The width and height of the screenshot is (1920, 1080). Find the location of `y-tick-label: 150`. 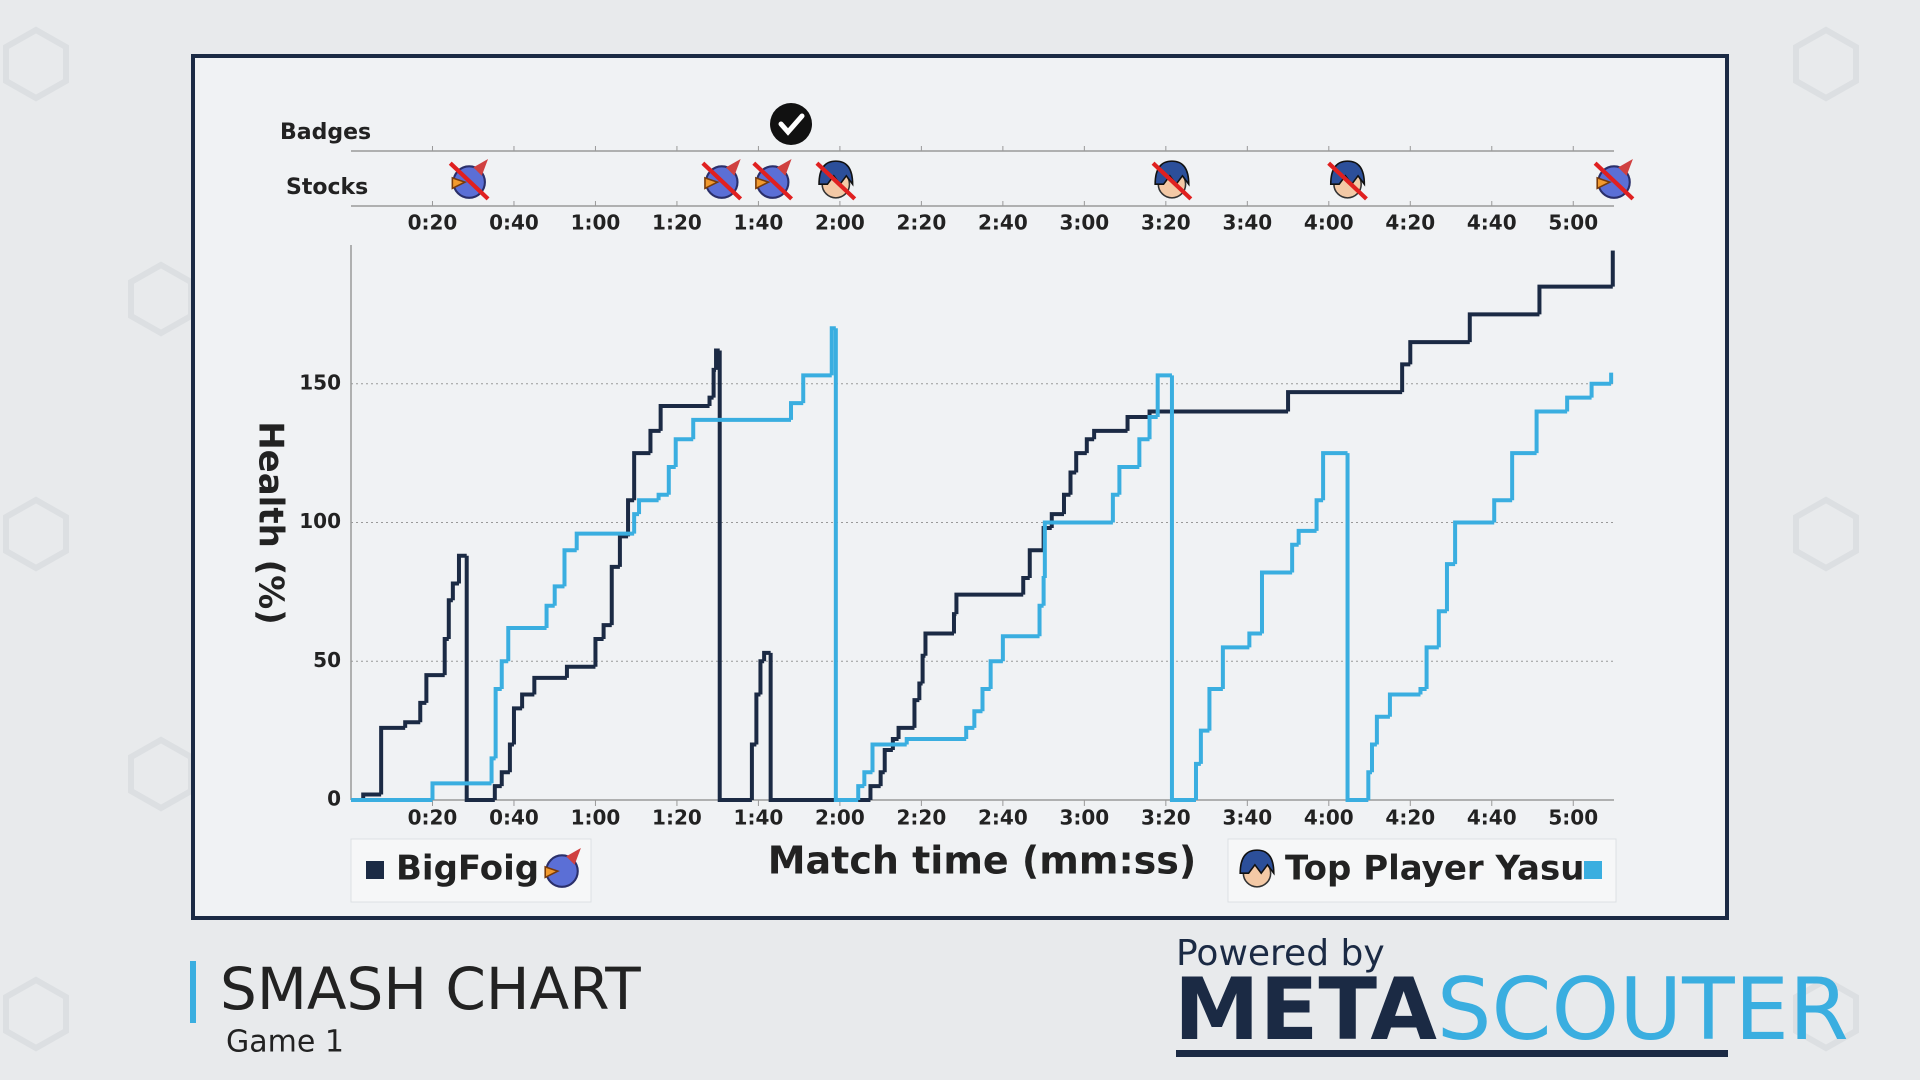

y-tick-label: 150 is located at coordinates (320, 382).